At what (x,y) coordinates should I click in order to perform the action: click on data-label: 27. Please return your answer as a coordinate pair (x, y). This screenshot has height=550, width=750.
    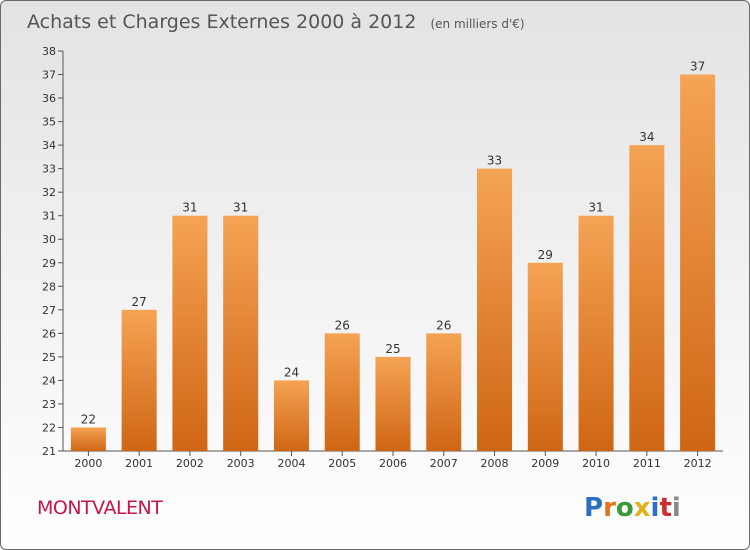
    Looking at the image, I should click on (139, 302).